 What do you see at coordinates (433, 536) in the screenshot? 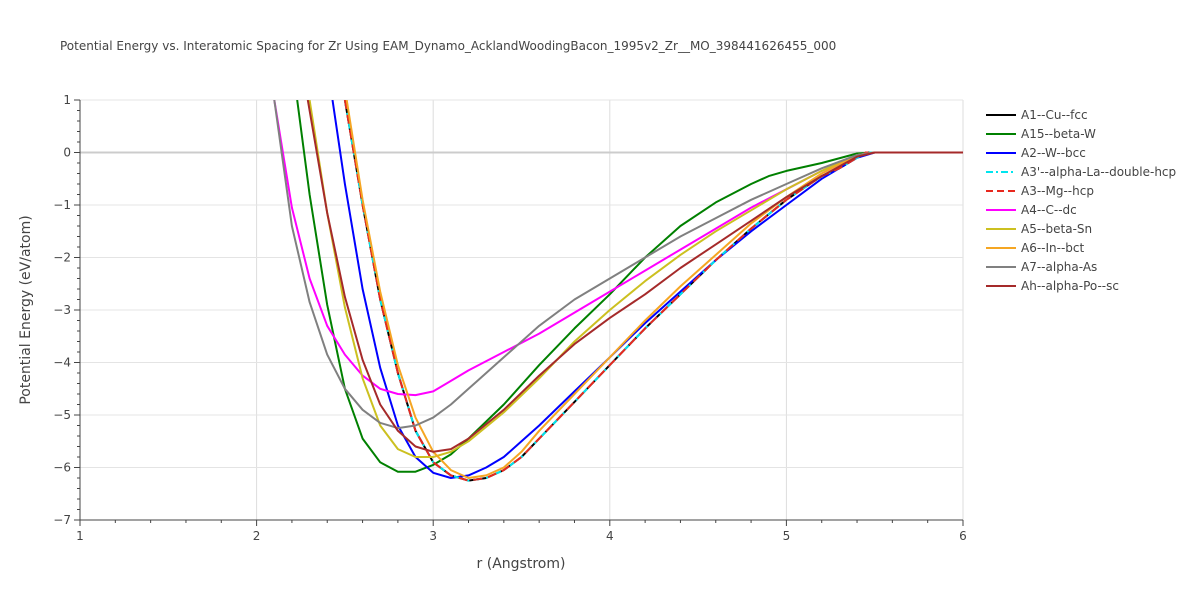
I see `x-tick-label: 3` at bounding box center [433, 536].